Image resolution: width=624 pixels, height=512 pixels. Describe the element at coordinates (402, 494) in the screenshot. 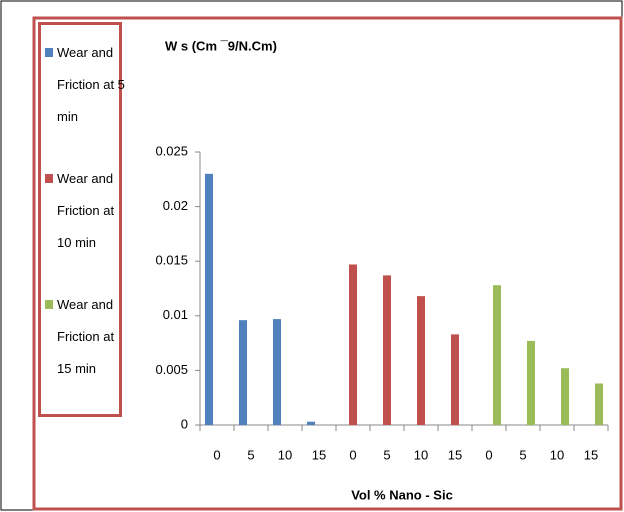

I see `x-axis-title: Vol % Nano - Sic` at that location.